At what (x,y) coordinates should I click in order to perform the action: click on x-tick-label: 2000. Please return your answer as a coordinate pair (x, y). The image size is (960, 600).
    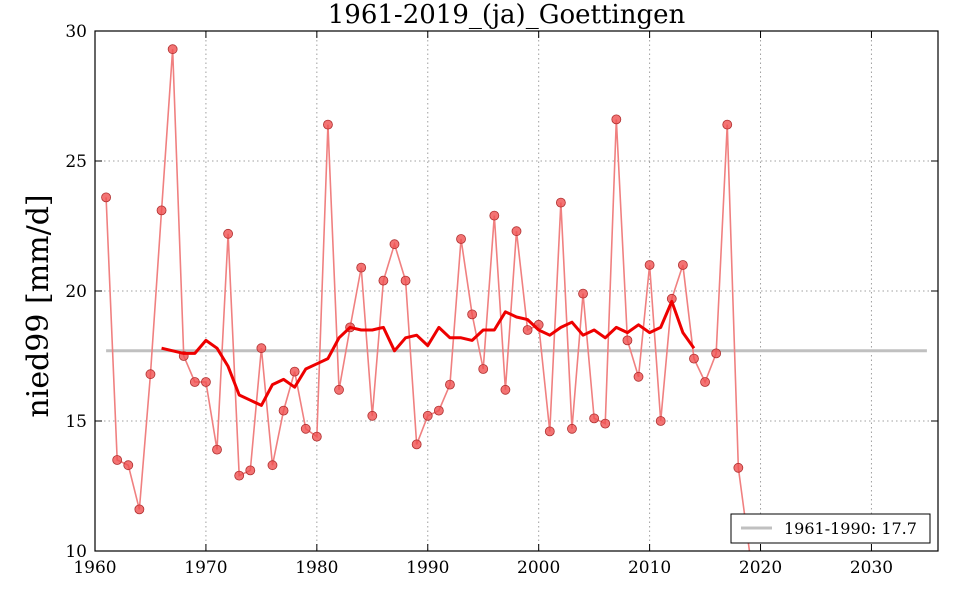
    Looking at the image, I should click on (538, 568).